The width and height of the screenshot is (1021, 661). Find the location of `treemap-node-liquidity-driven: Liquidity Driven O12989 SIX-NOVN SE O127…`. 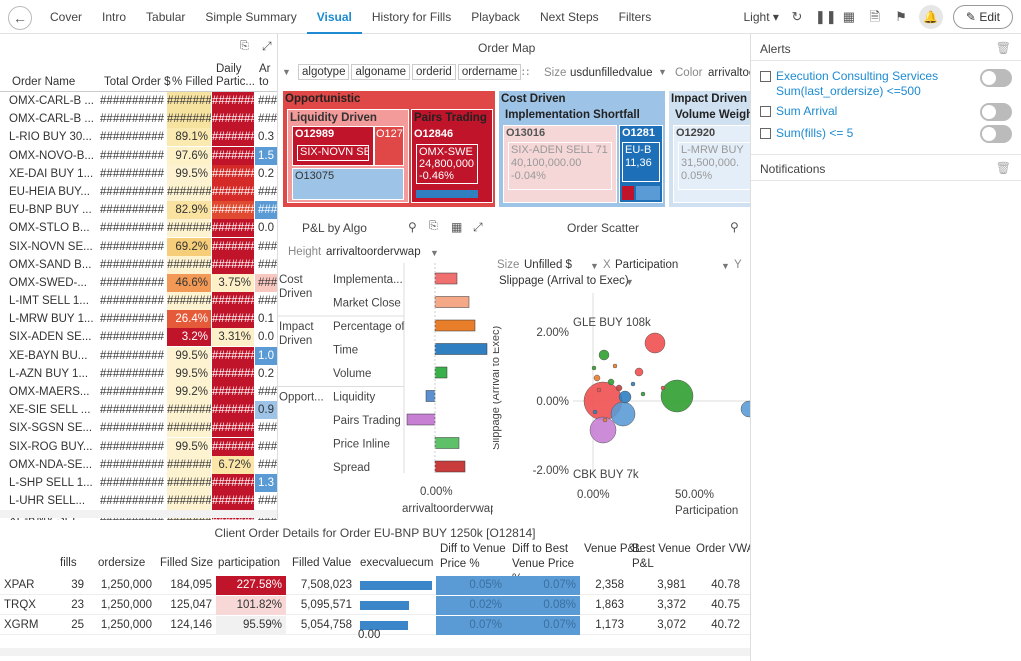

treemap-node-liquidity-driven: Liquidity Driven O12989 SIX-NOVN SE O127… is located at coordinates (348, 156).